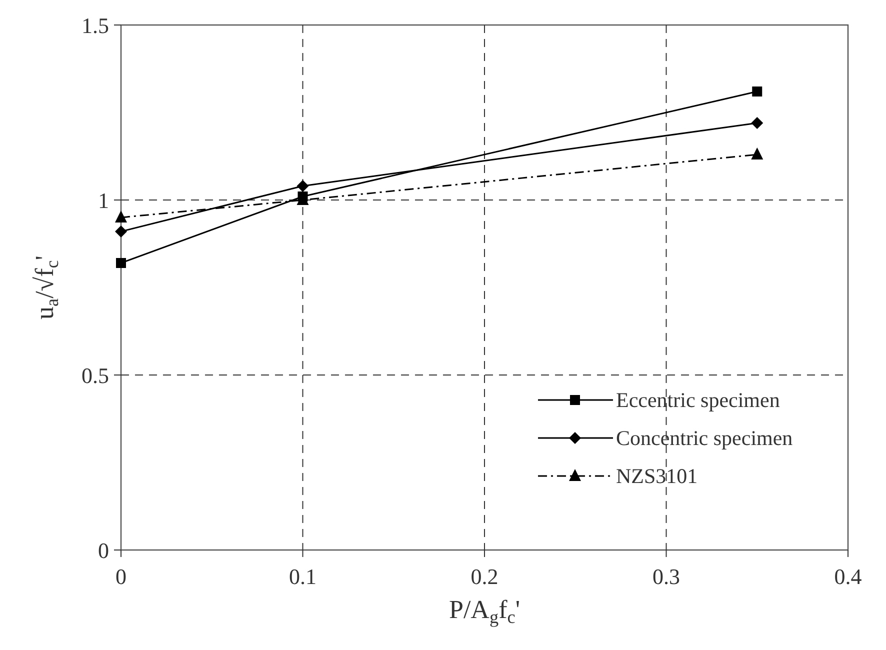  I want to click on legend-label: Concentric specimen, so click(705, 438).